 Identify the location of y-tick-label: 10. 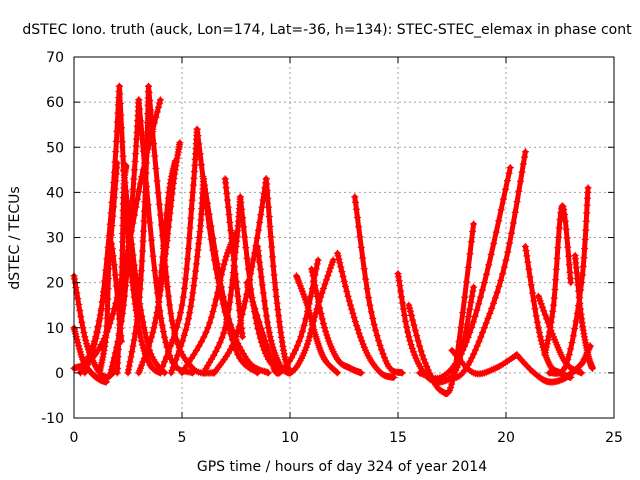
(55, 329).